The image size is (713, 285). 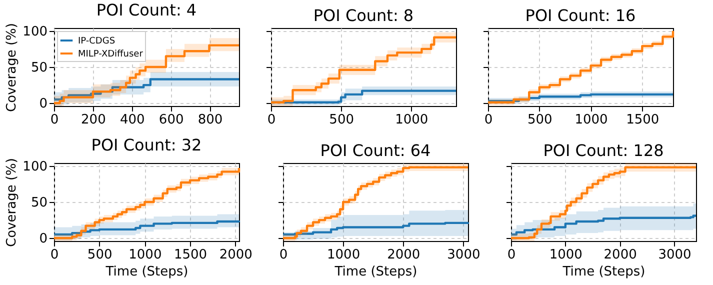 What do you see at coordinates (375, 150) in the screenshot?
I see `chart-title: POI Count: 64` at bounding box center [375, 150].